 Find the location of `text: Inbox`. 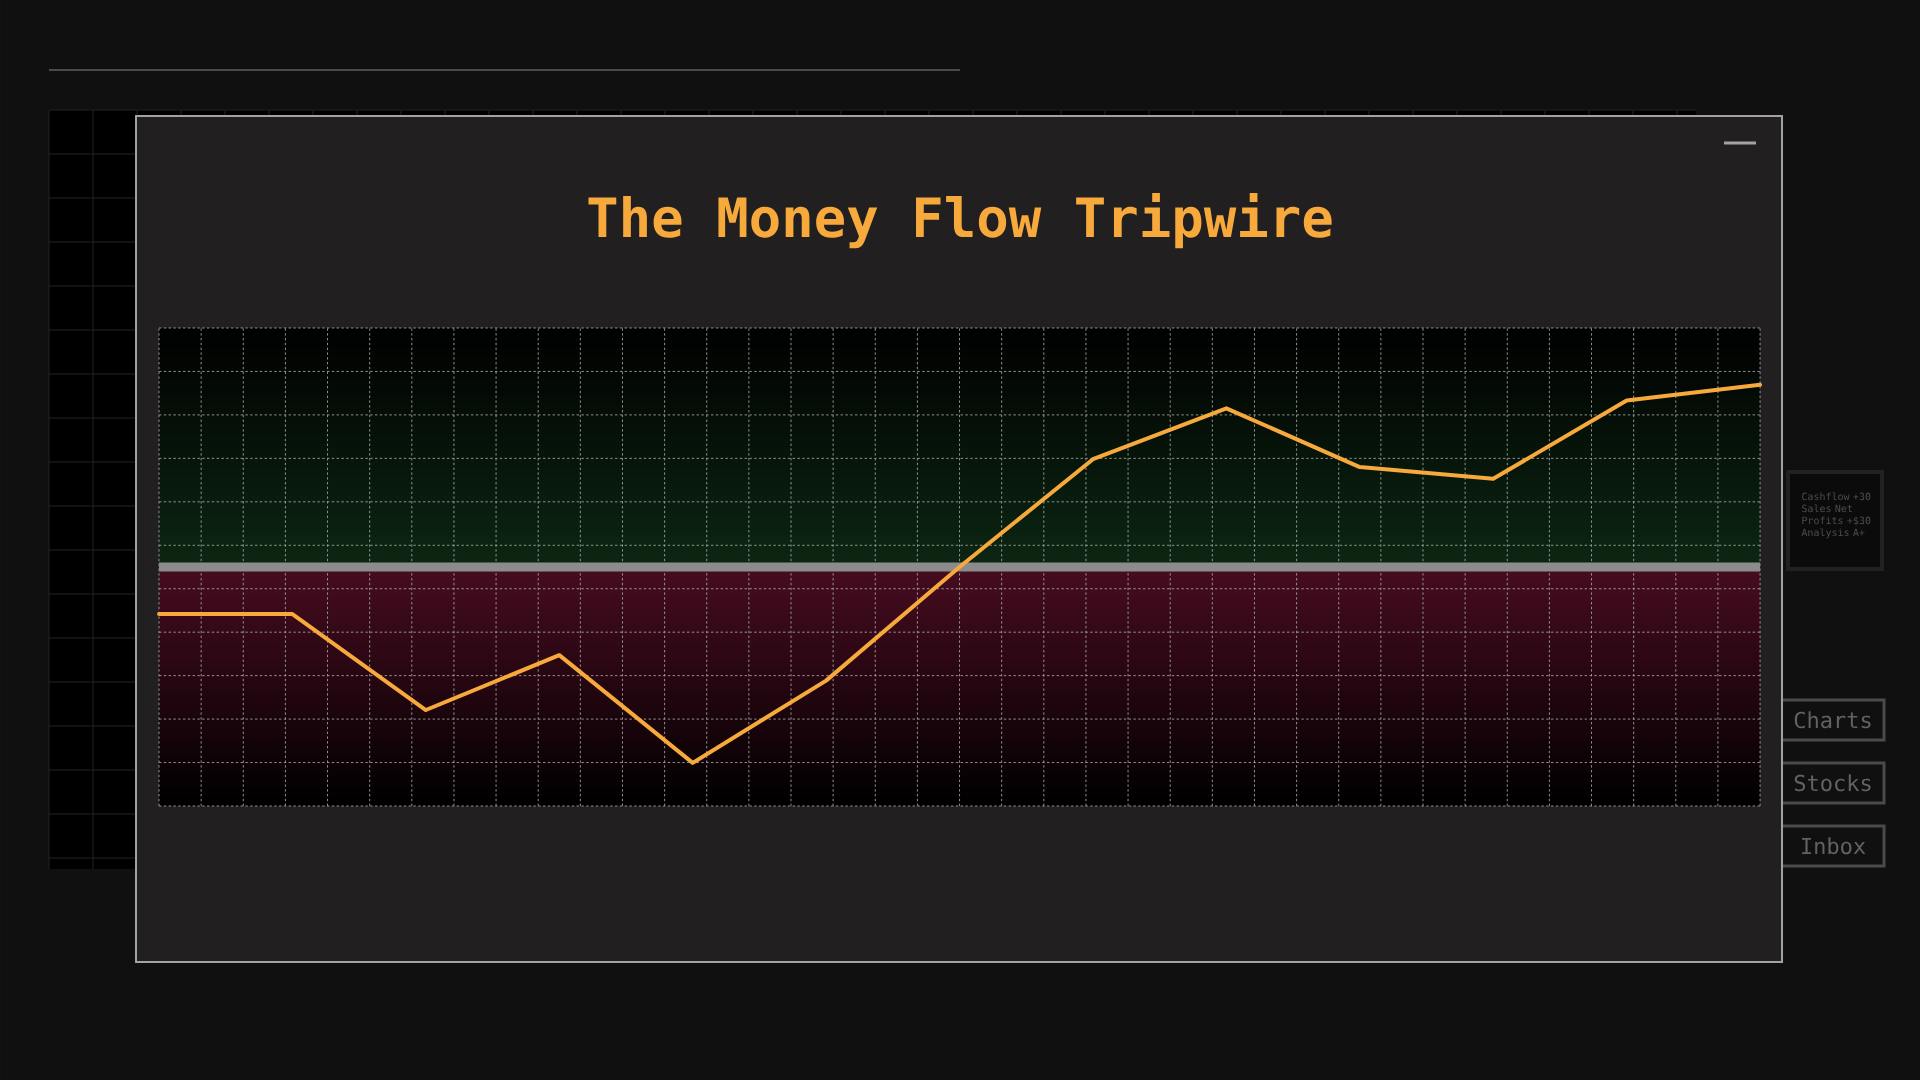

text: Inbox is located at coordinates (1834, 846).